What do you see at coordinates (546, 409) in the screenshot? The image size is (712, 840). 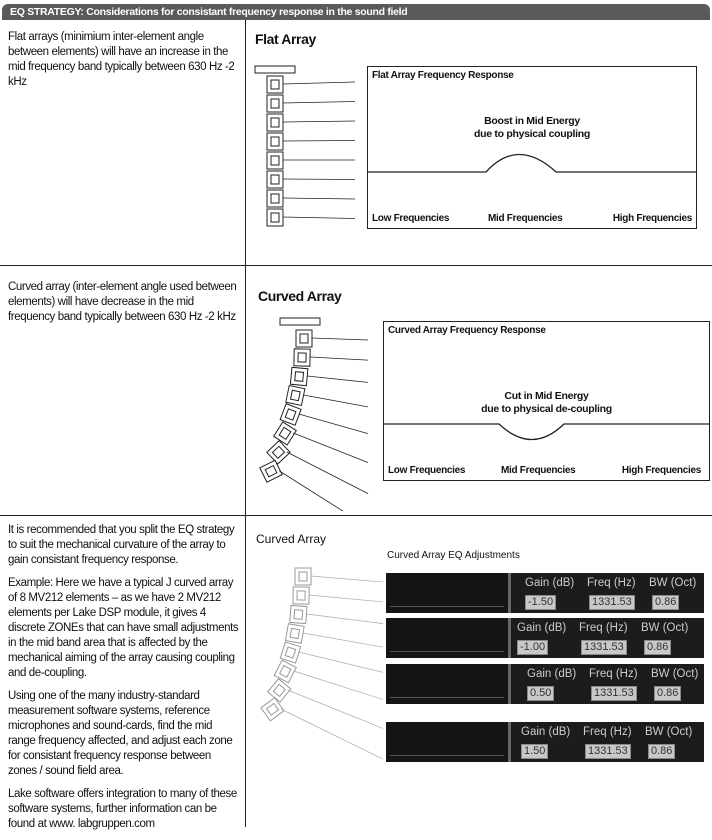 I see `annotation: due to physical de-coupling` at bounding box center [546, 409].